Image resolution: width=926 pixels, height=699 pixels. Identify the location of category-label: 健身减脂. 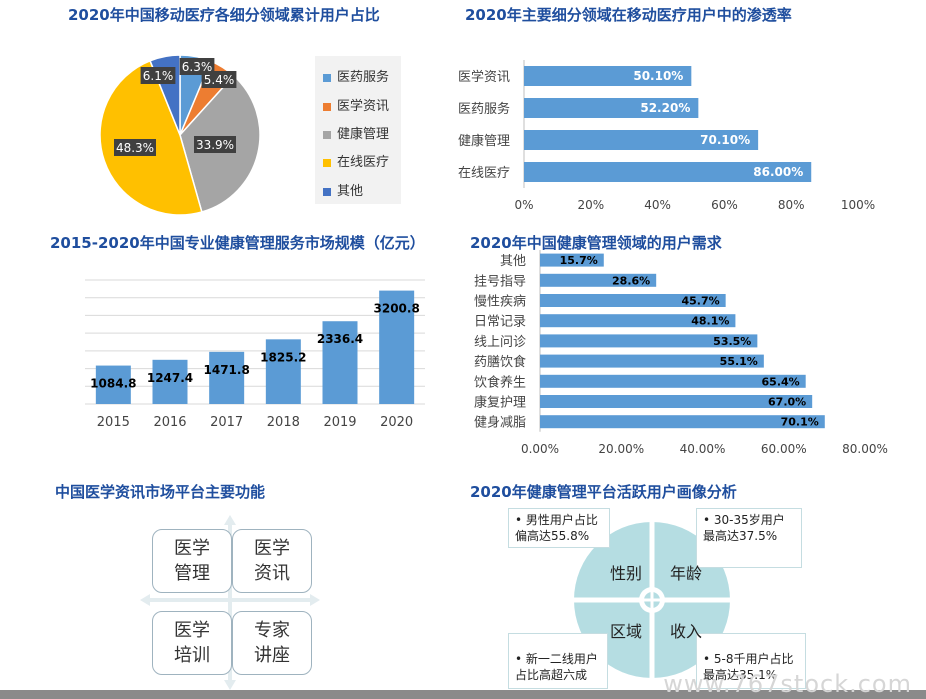
(500, 423).